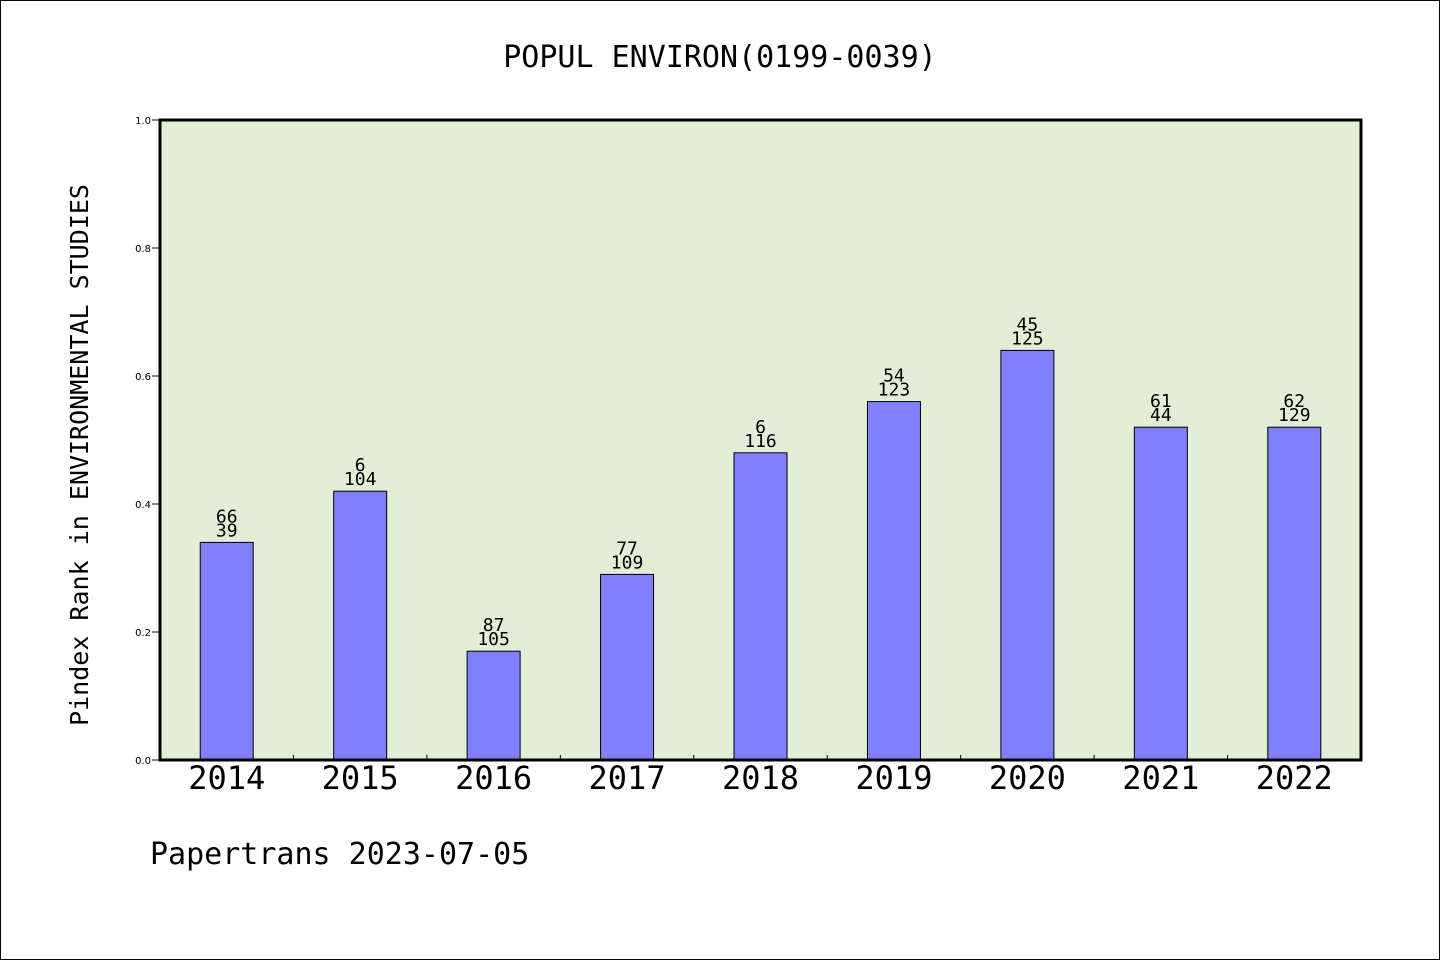 The width and height of the screenshot is (1440, 960). I want to click on data-label-top-2014: 66, so click(227, 516).